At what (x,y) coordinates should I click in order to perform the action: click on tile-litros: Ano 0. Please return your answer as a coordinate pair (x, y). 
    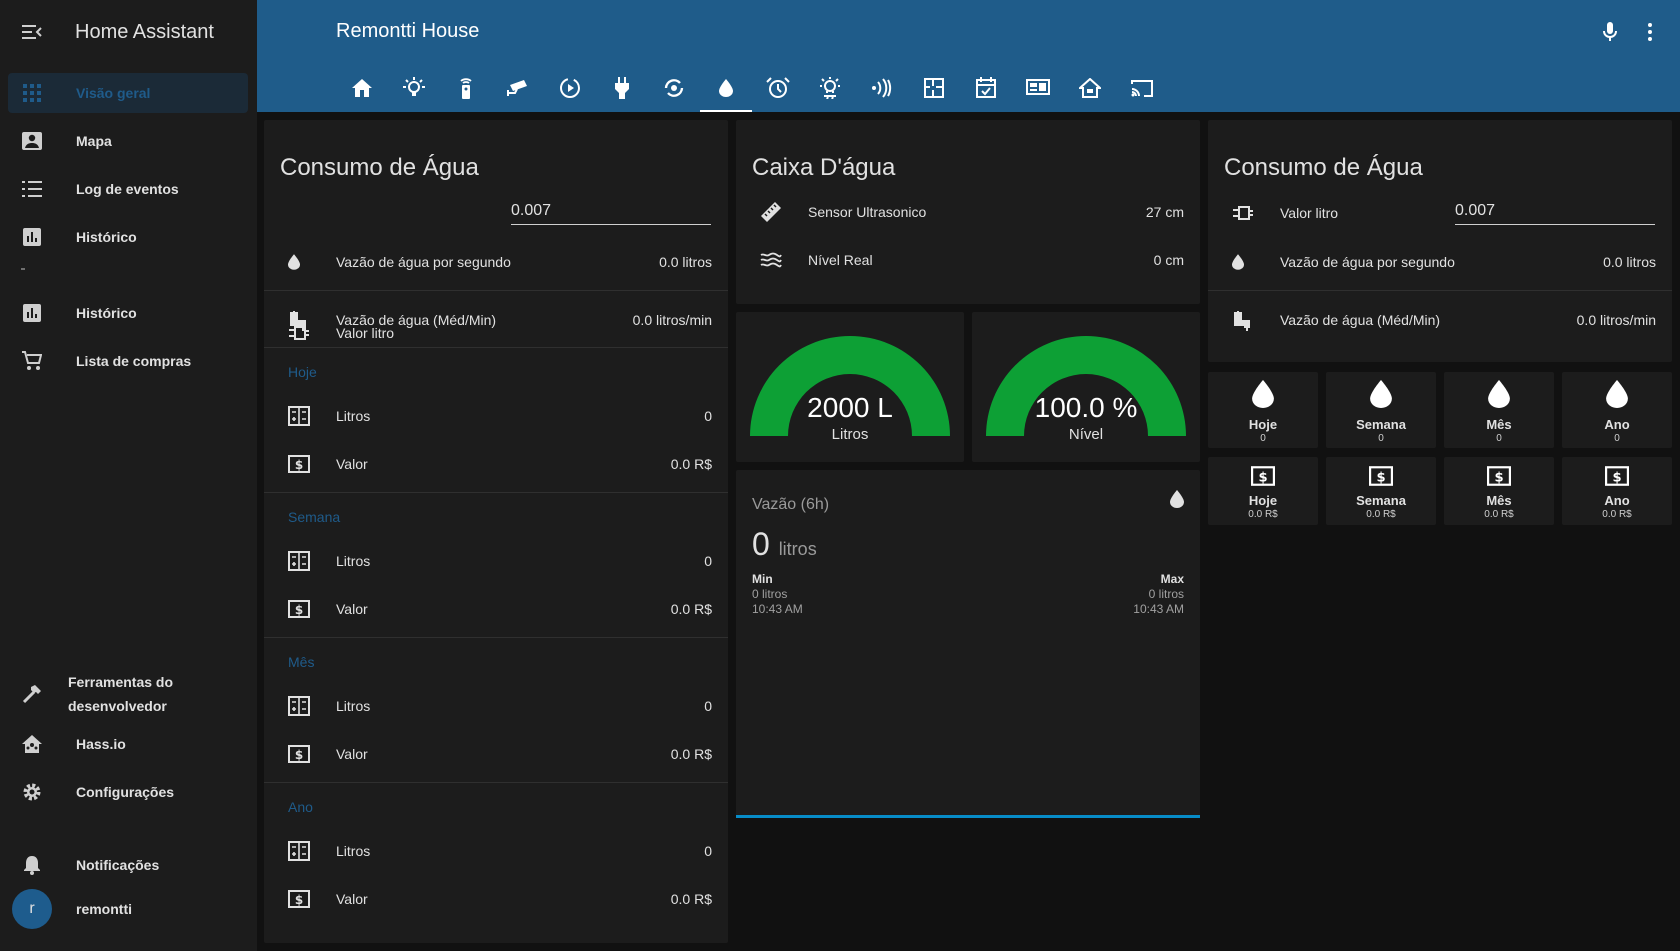
    Looking at the image, I should click on (1617, 410).